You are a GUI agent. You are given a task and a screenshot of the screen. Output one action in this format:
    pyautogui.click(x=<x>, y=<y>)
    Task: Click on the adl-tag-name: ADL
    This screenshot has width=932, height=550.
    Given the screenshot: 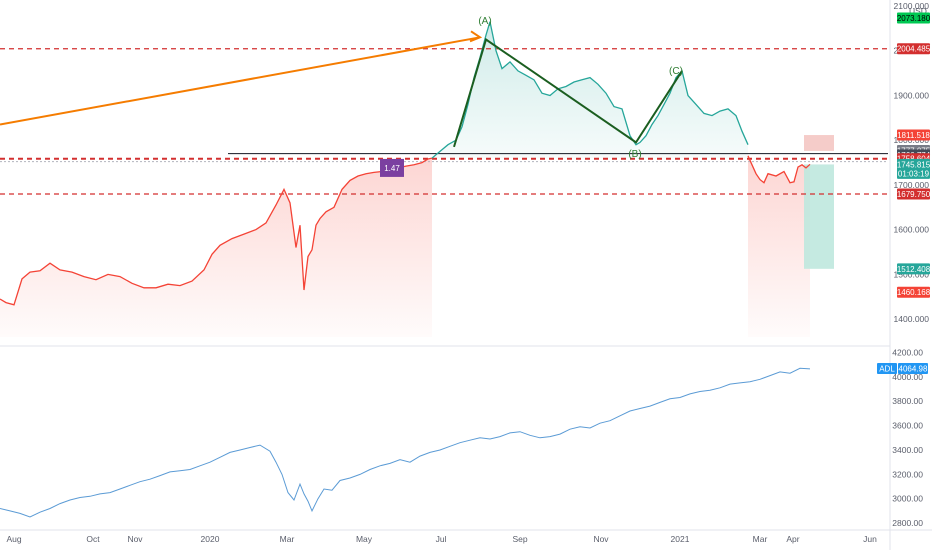 What is the action you would take?
    pyautogui.click(x=887, y=369)
    